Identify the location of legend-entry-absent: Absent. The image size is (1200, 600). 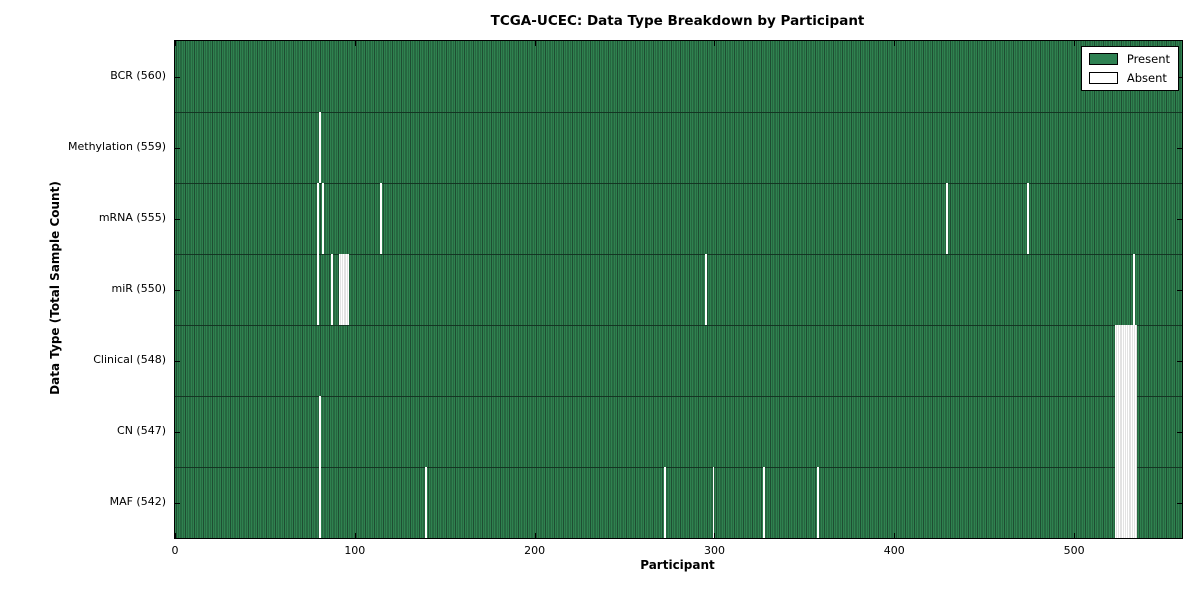
(1129, 78).